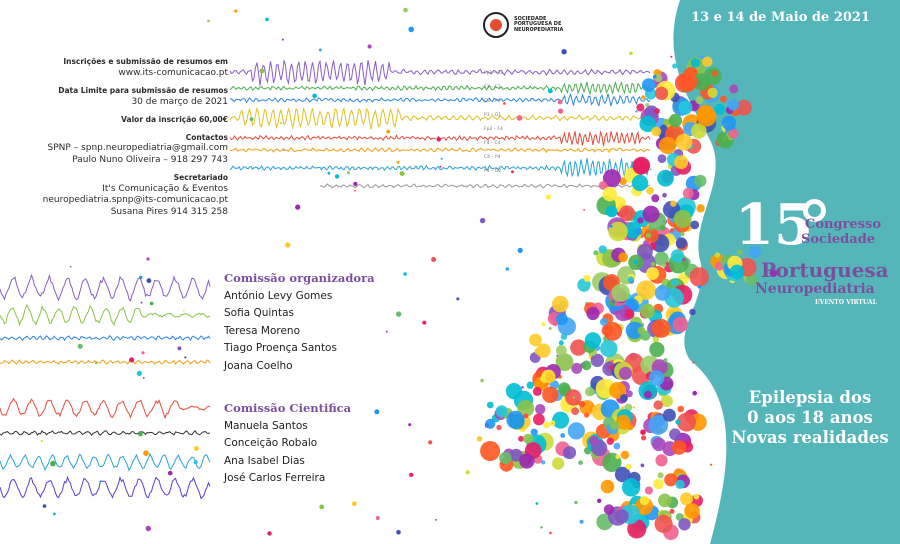 The image size is (900, 544). I want to click on info-line: Data Limite para submissão de resumos, so click(143, 90).